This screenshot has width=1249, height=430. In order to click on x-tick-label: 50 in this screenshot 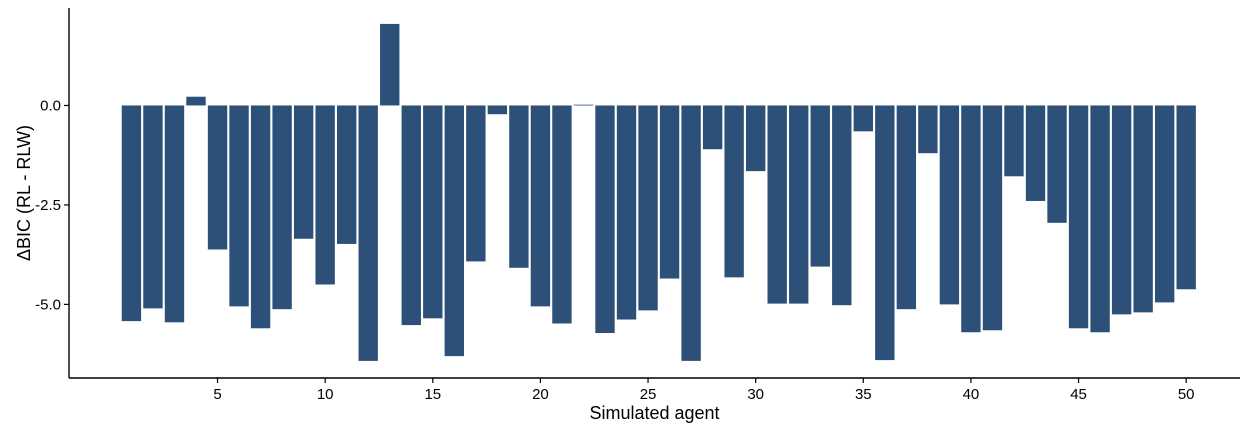, I will do `click(1186, 394)`.